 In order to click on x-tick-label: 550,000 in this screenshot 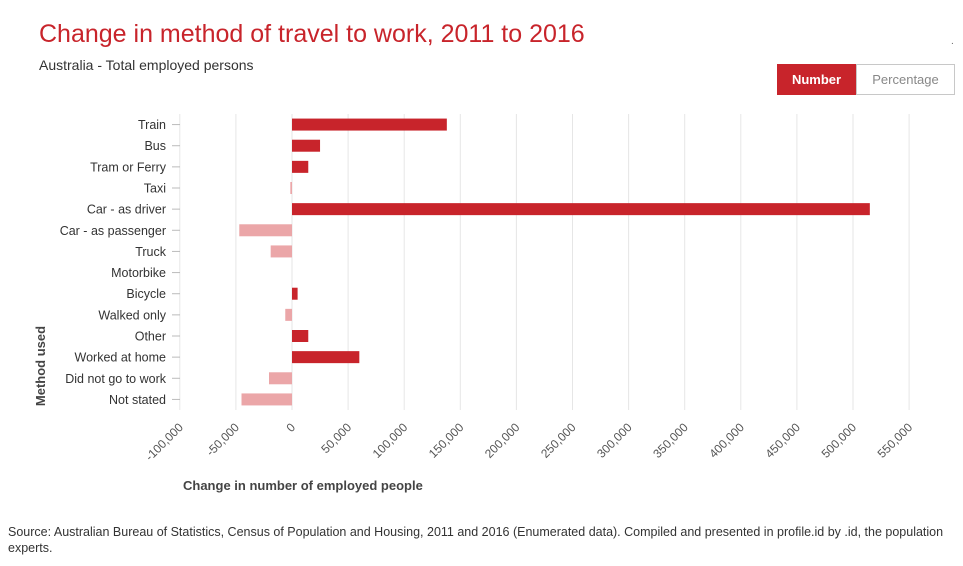, I will do `click(895, 440)`.